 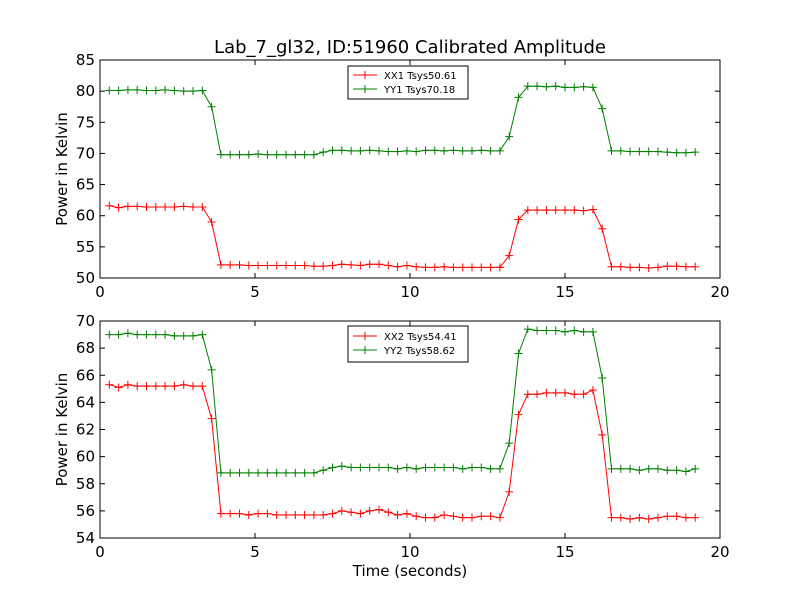 I want to click on series-xx, so click(x=402, y=237).